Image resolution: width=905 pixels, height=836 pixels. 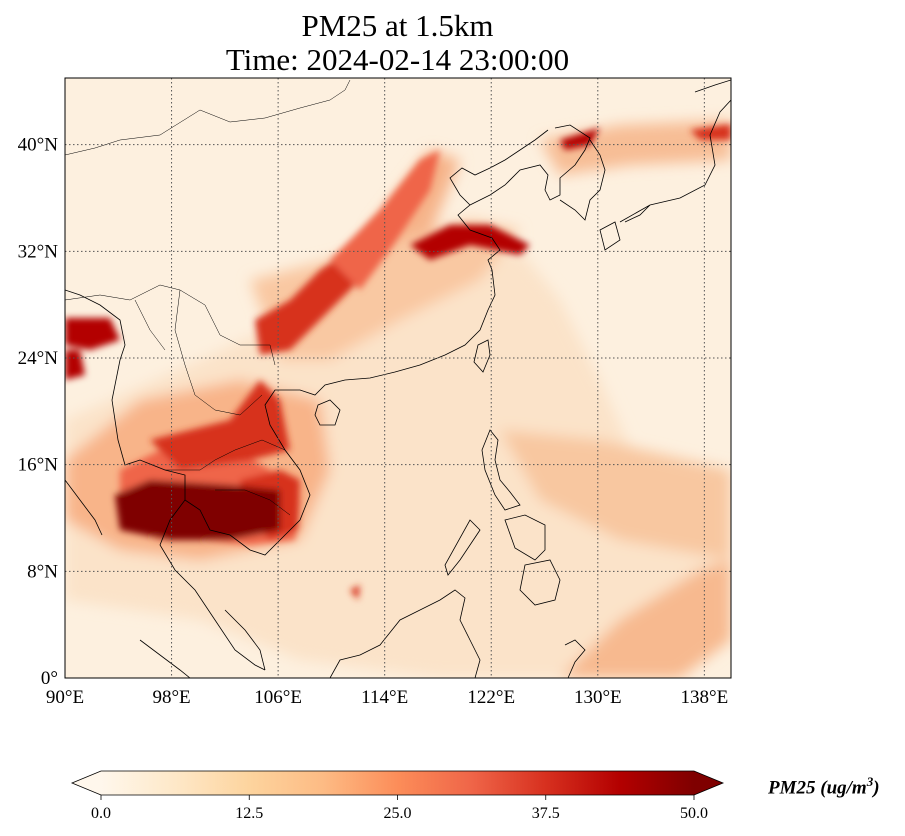 What do you see at coordinates (397, 59) in the screenshot?
I see `map-time-subtitle: Time: 2024-02-14 23:00:00` at bounding box center [397, 59].